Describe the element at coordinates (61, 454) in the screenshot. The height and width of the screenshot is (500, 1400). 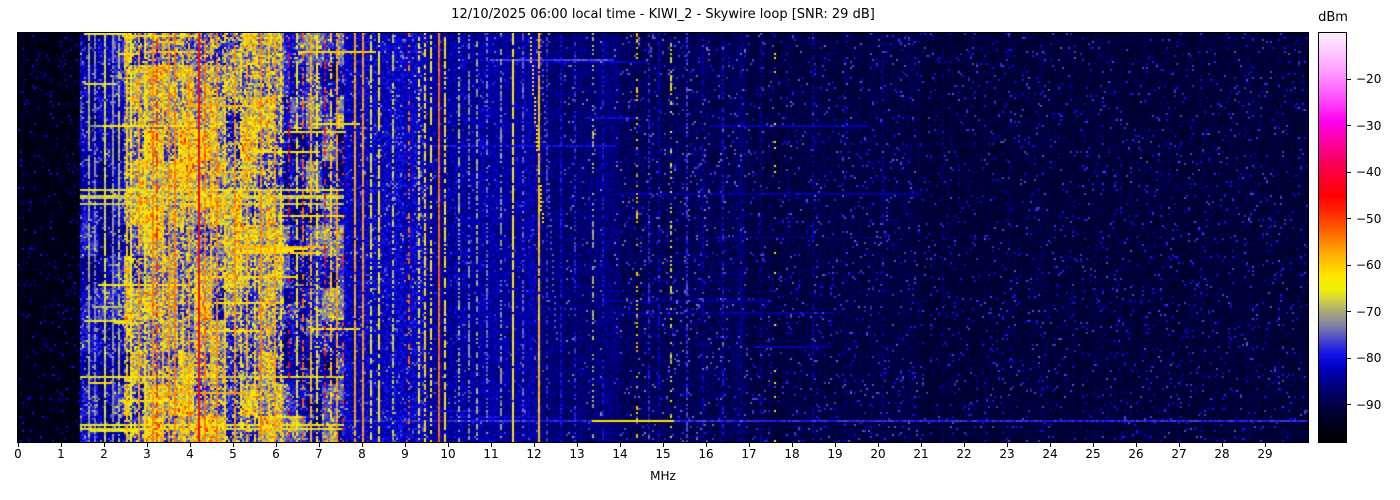
I see `x-tick-label: 1` at that location.